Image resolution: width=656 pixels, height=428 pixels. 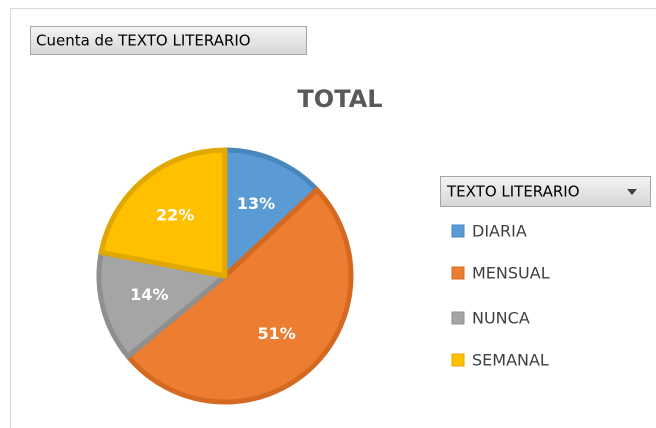 What do you see at coordinates (277, 333) in the screenshot?
I see `data-label: 51%` at bounding box center [277, 333].